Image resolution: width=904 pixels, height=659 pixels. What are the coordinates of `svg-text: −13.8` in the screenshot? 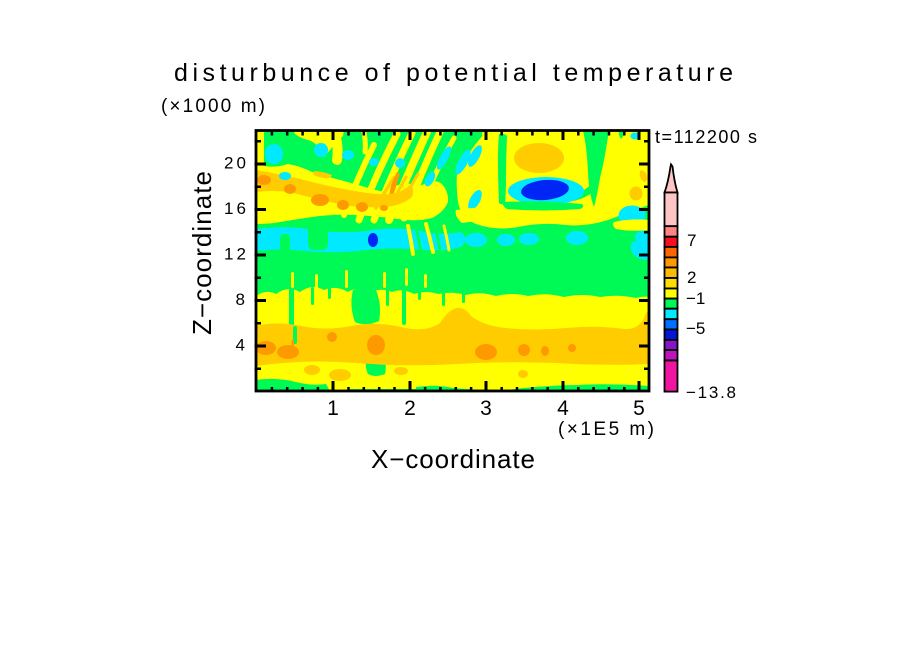 It's located at (711, 392).